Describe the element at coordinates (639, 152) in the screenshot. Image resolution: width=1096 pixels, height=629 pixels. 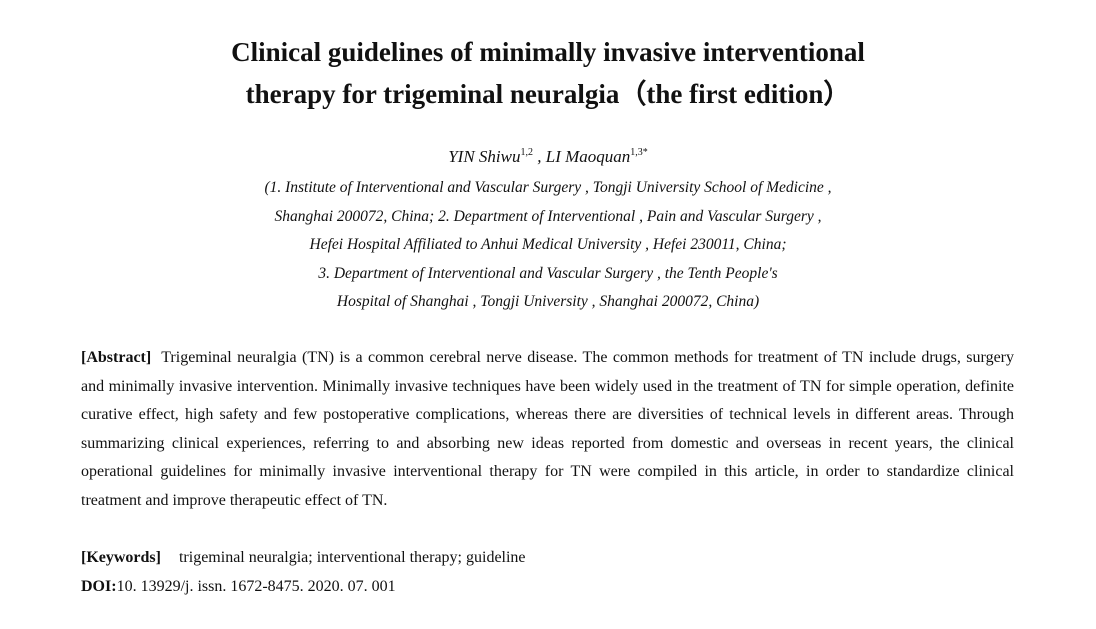
I see `author-affiliation-marker: 1,3*` at that location.